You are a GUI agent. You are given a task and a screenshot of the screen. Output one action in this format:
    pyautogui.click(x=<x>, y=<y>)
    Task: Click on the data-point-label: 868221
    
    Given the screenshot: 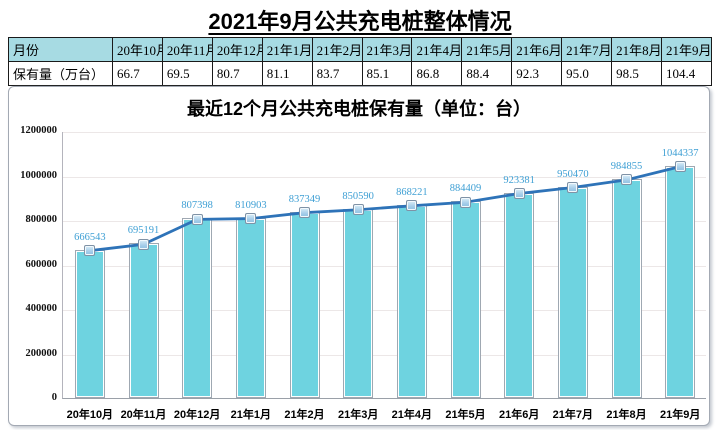 What is the action you would take?
    pyautogui.click(x=412, y=192)
    